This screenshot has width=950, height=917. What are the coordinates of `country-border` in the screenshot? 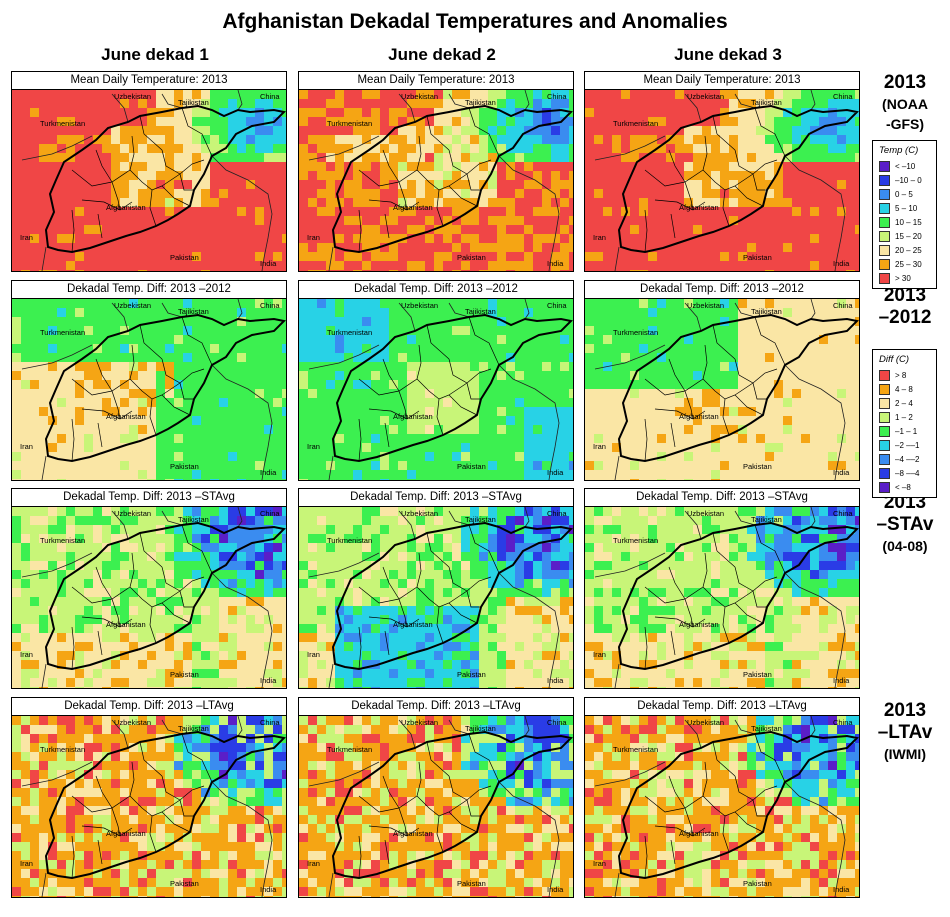 It's located at (617, 467).